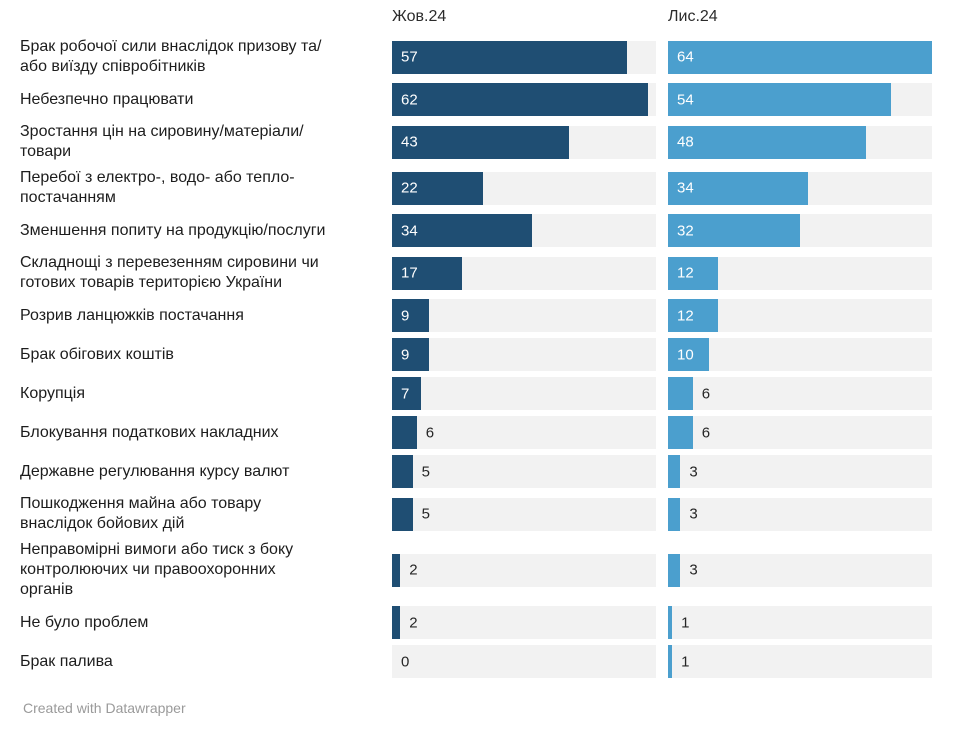 This screenshot has height=756, width=970. Describe the element at coordinates (685, 142) in the screenshot. I see `bar-value: 48` at that location.